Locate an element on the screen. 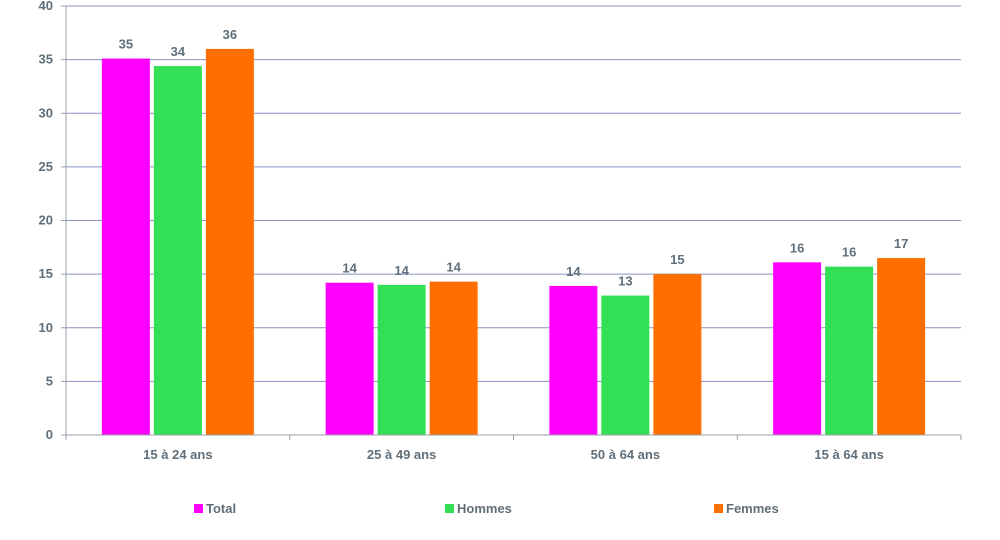  y-tick-label: 0 is located at coordinates (49, 434).